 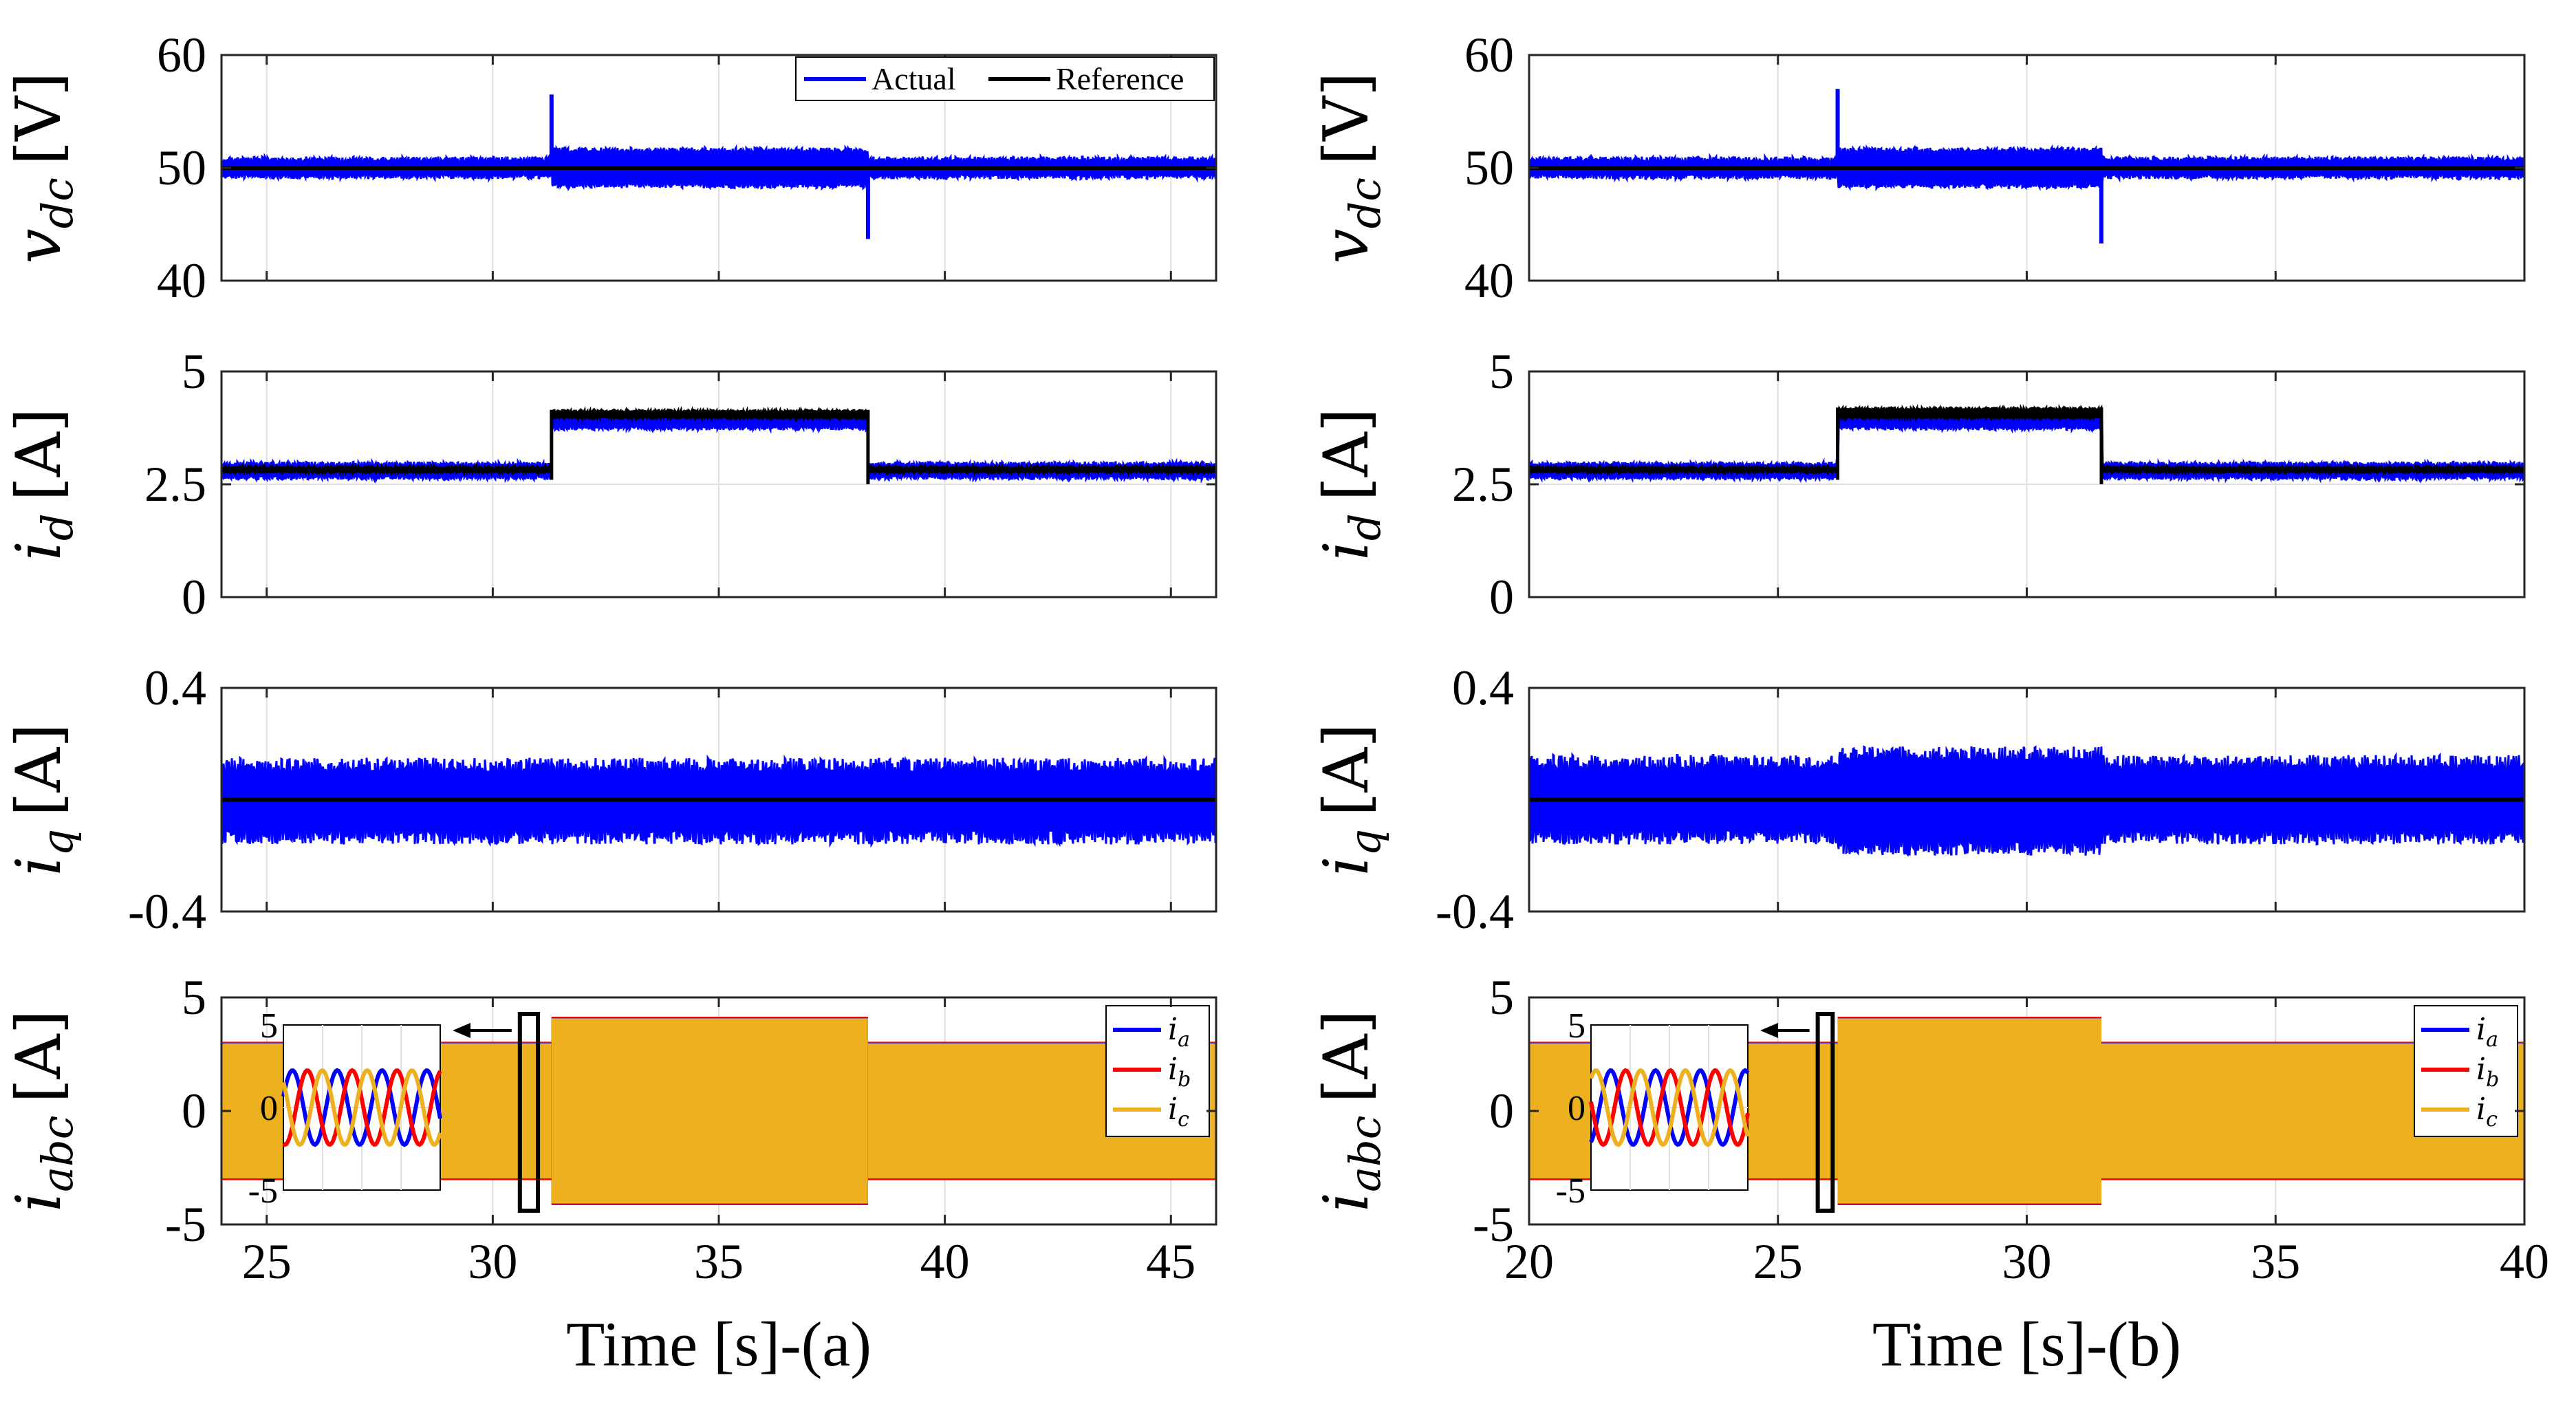 I want to click on x-tick-label: 25, so click(x=1778, y=1261).